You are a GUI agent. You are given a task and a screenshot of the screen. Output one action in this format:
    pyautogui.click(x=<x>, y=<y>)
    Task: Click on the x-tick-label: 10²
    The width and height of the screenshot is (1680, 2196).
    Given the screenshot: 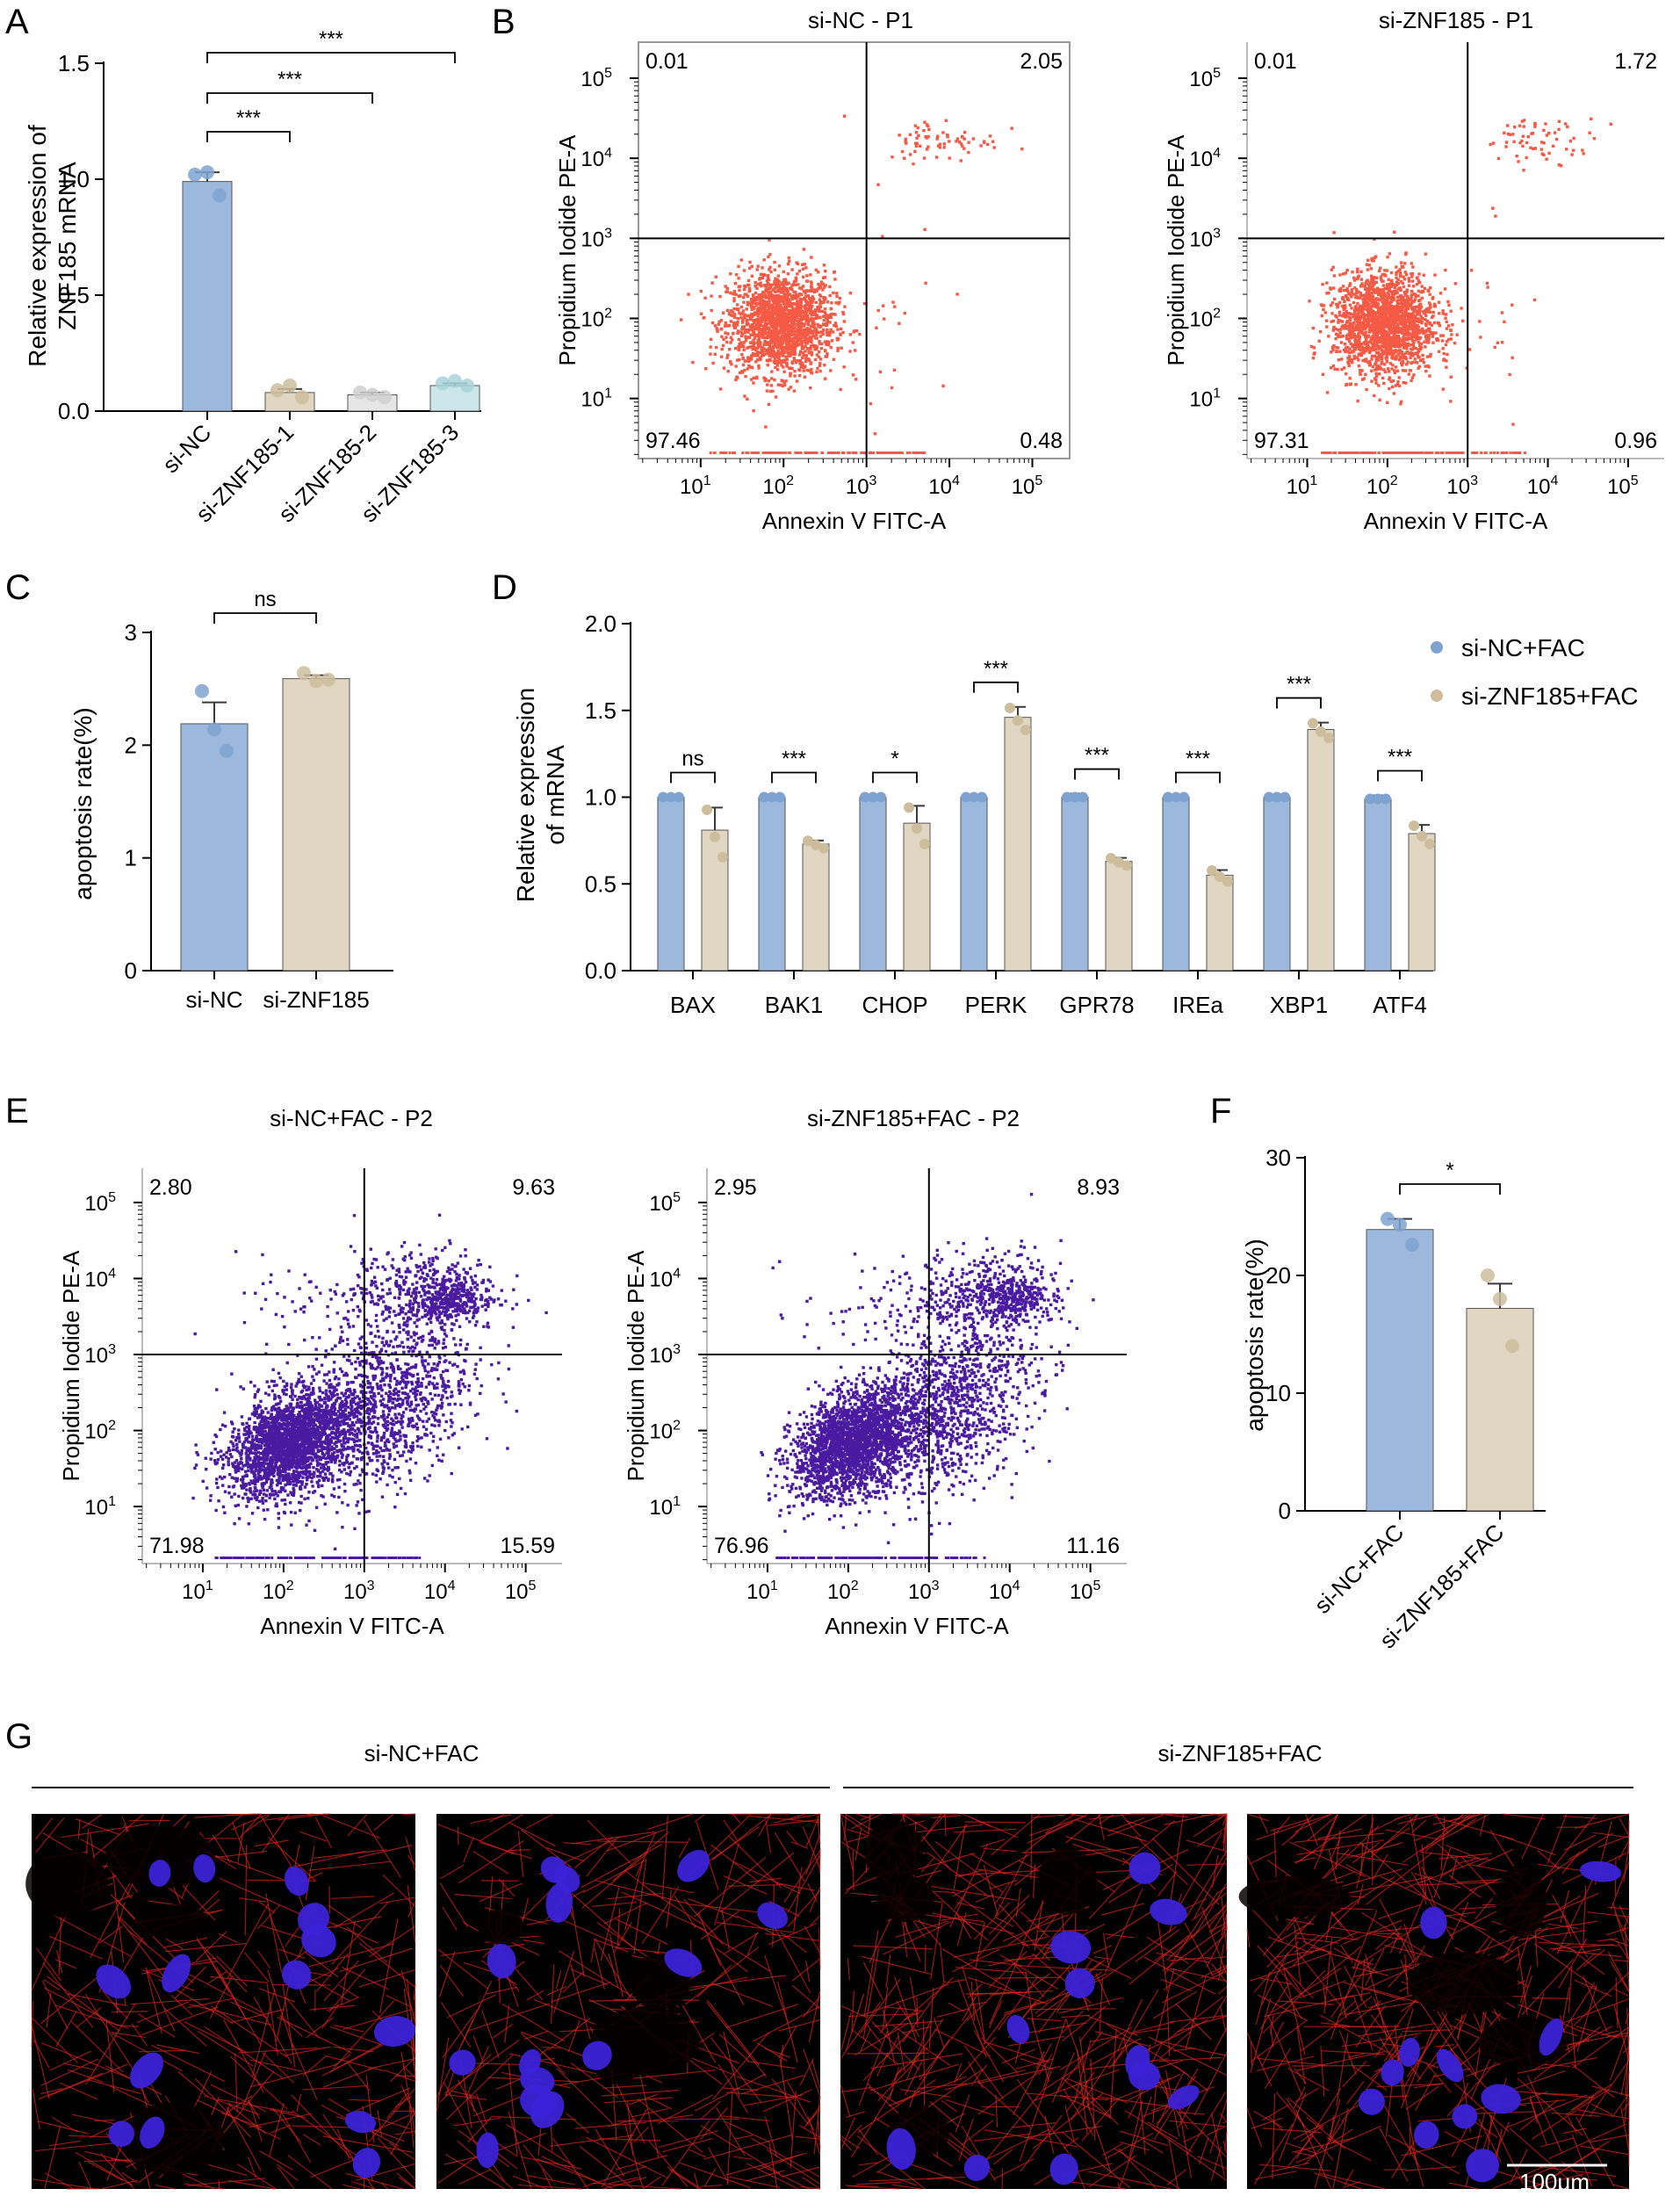 What is the action you would take?
    pyautogui.click(x=1382, y=486)
    